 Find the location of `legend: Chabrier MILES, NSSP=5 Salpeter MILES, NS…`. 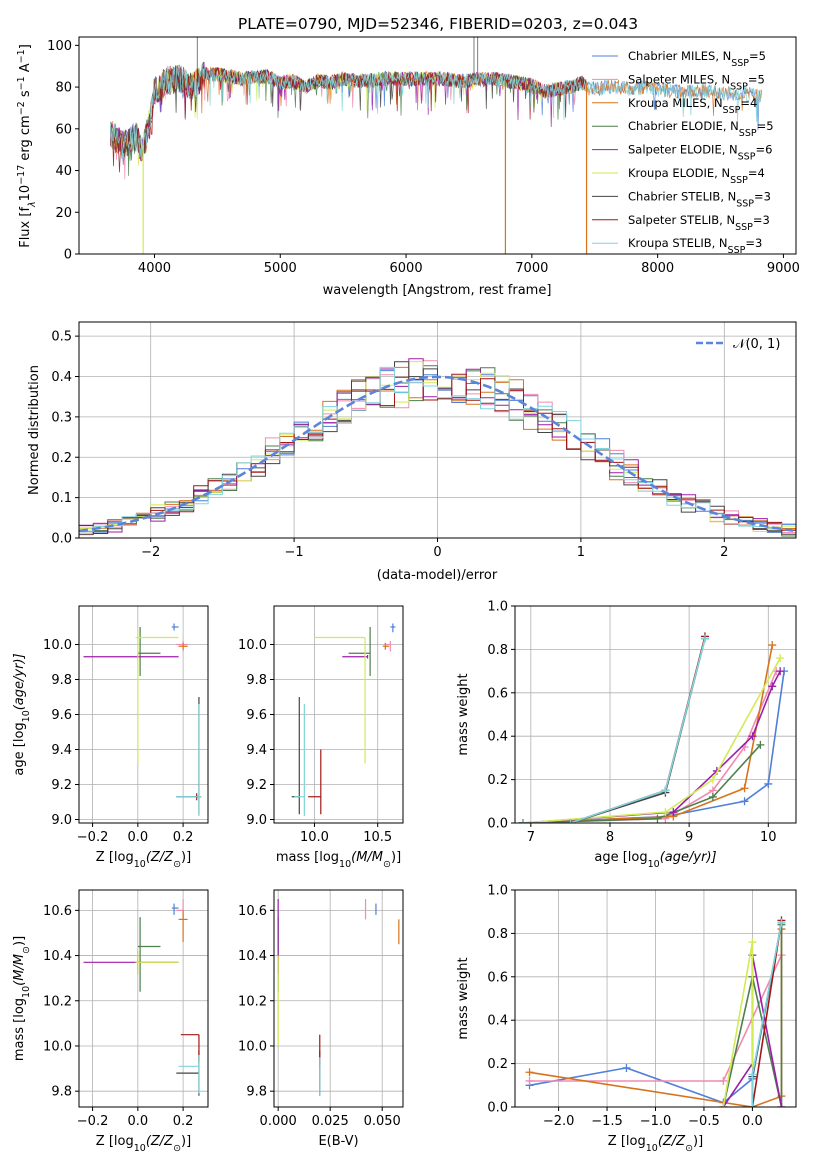

legend: Chabrier MILES, NSSP=5 Salpeter MILES, NS… is located at coordinates (683, 152).